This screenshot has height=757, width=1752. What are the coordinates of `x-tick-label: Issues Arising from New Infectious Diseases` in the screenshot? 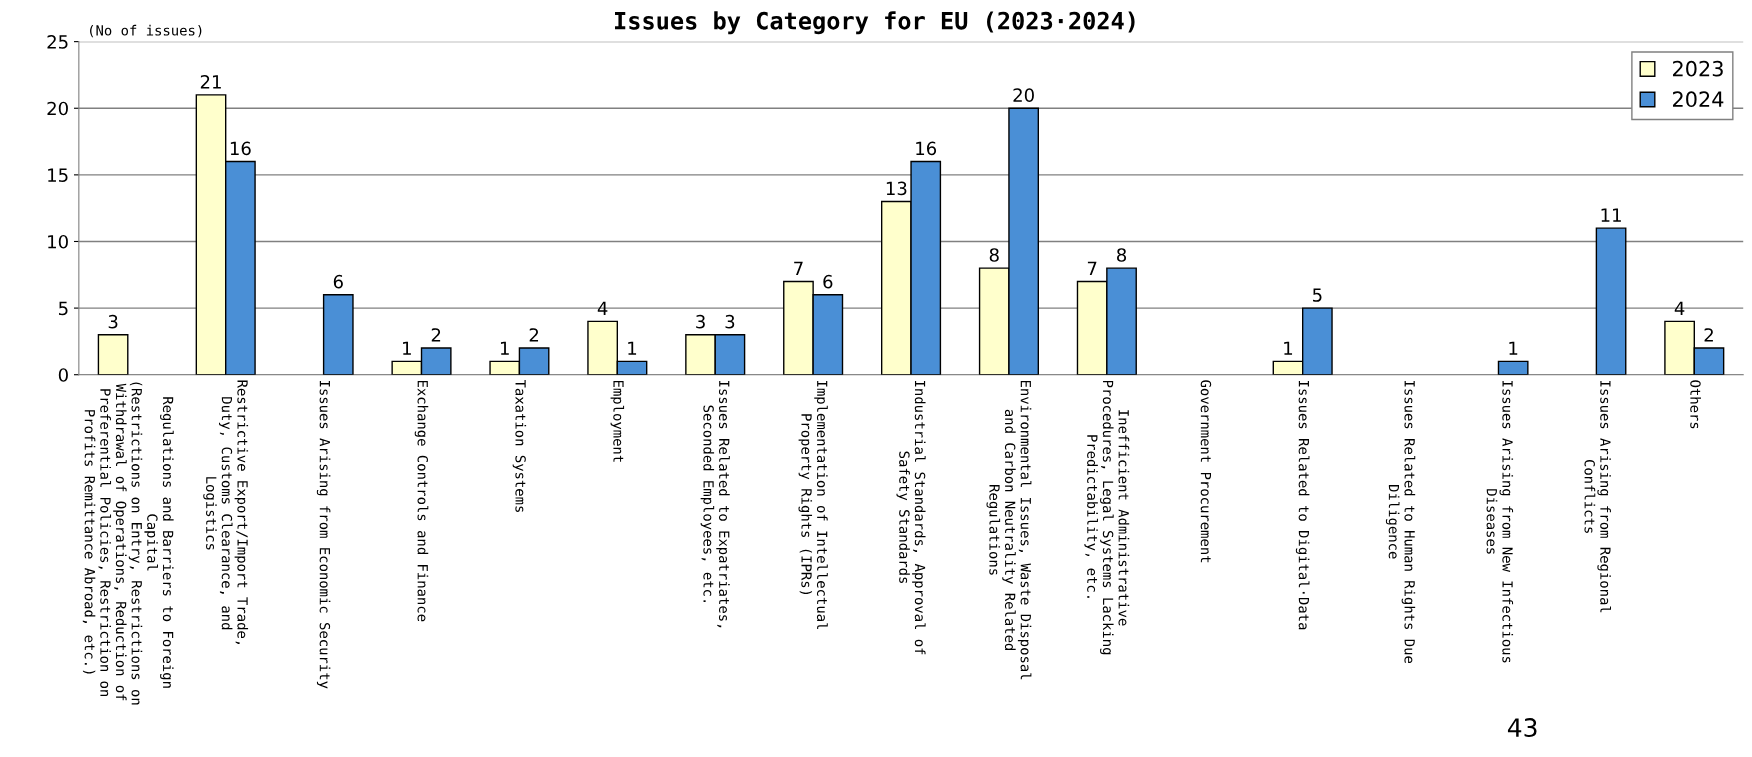 It's located at (1500, 521).